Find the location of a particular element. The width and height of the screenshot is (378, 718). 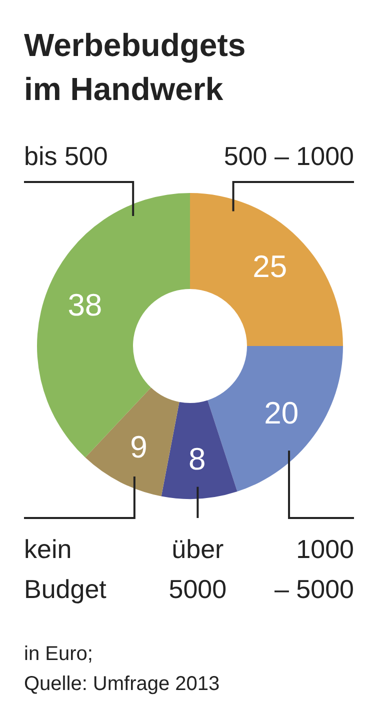

slice-label: bis 500 is located at coordinates (66, 156).